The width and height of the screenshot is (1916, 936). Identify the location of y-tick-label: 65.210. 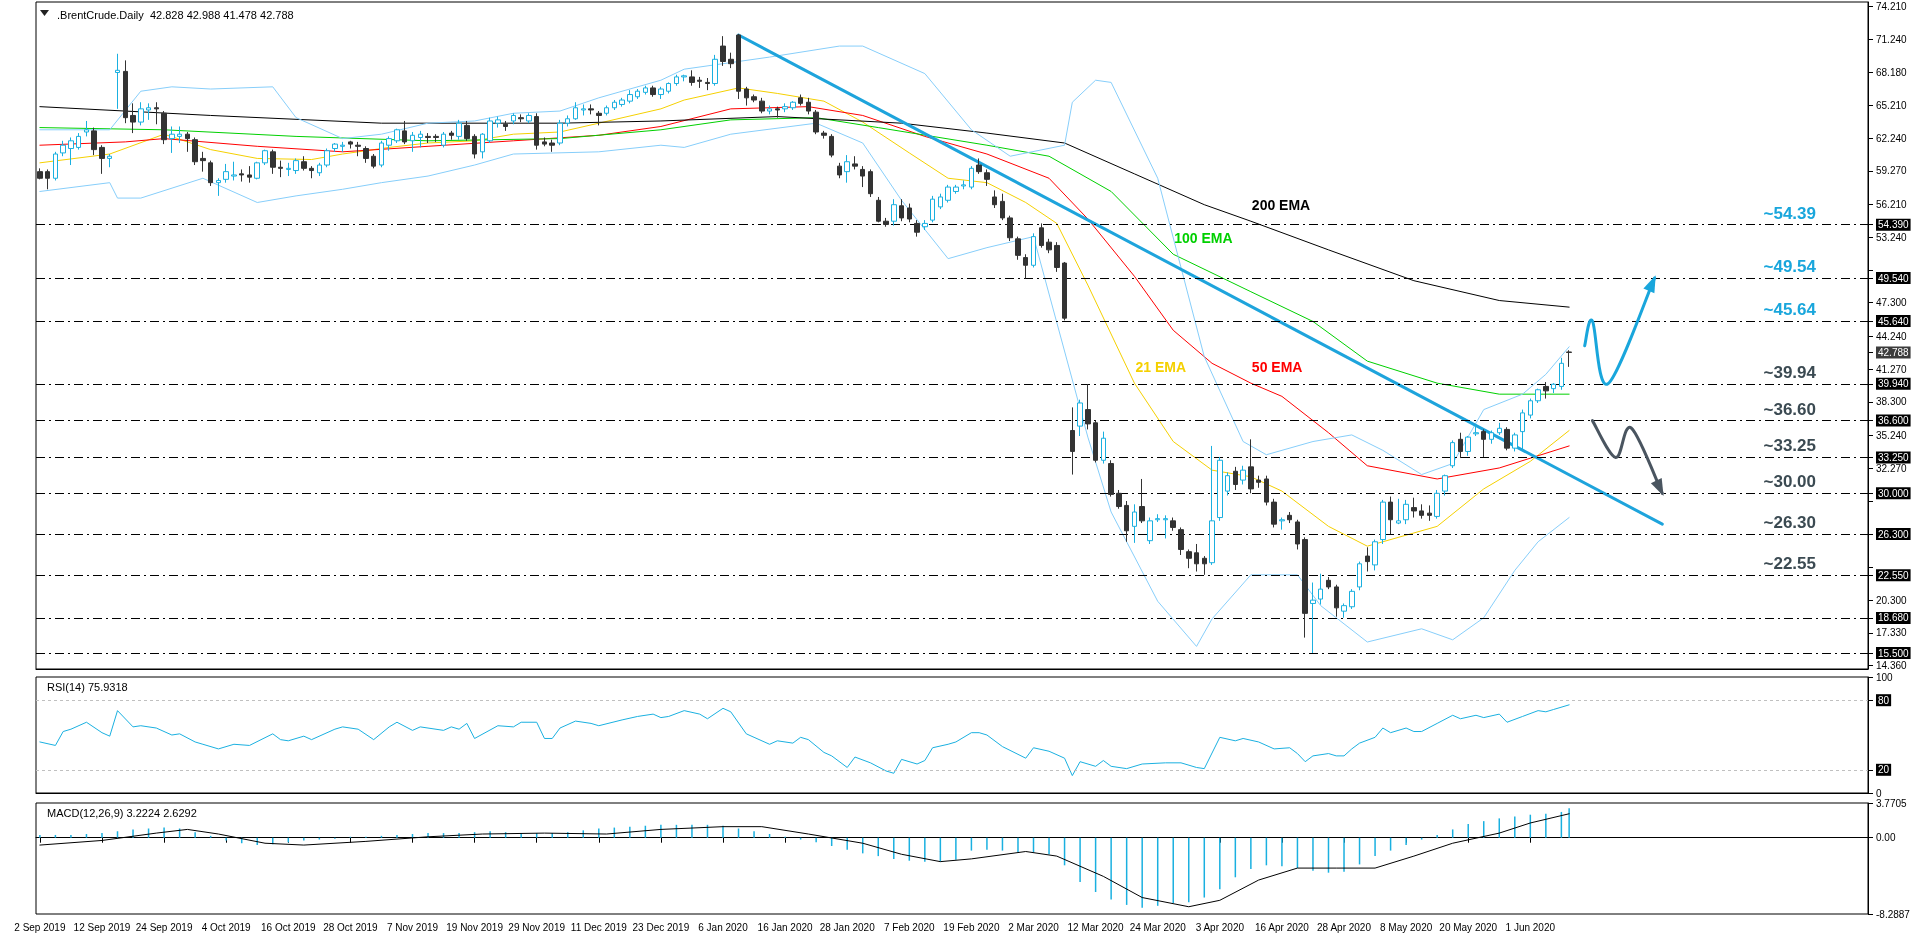
(1892, 105).